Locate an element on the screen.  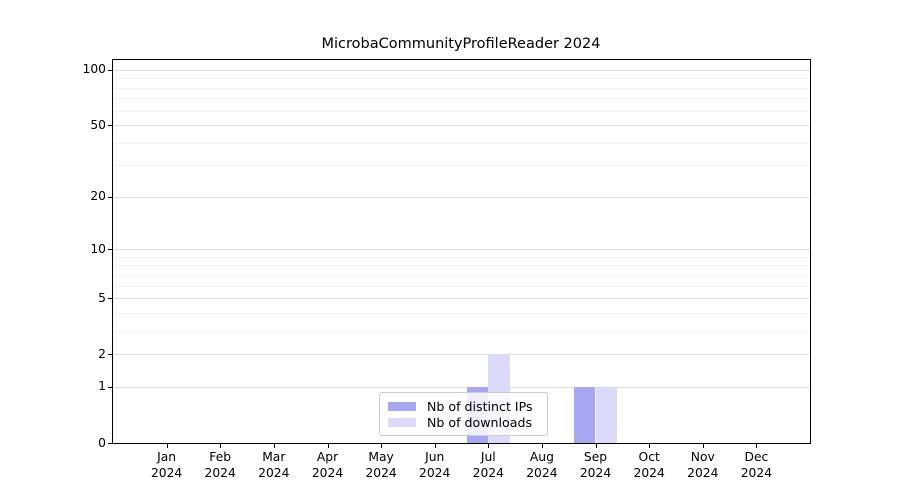
bar-downloads is located at coordinates (606, 414).